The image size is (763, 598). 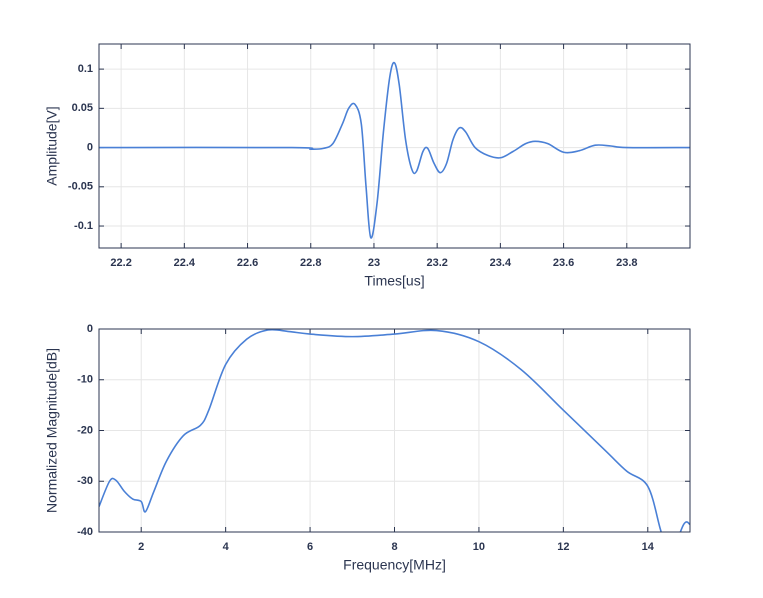 I want to click on y-tick-label: -40, so click(x=85, y=532).